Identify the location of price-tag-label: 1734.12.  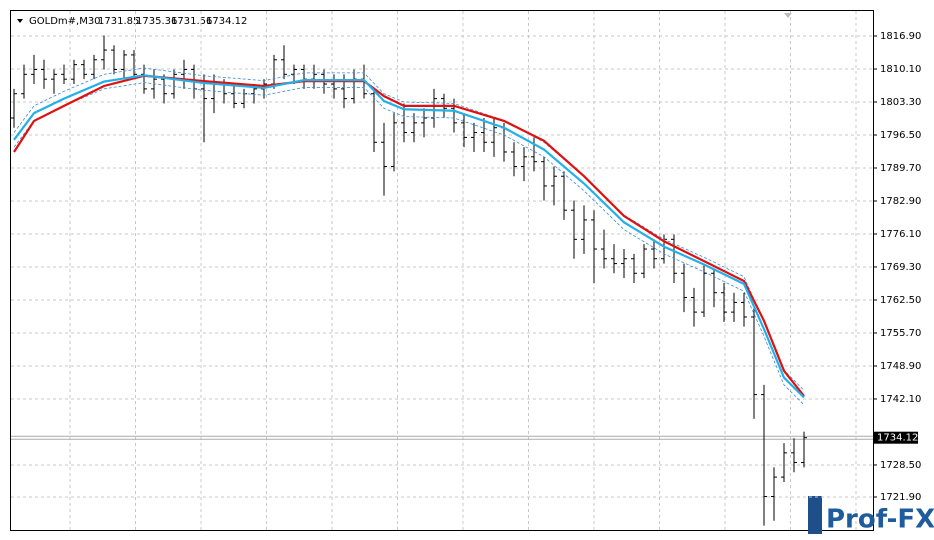
(897, 438).